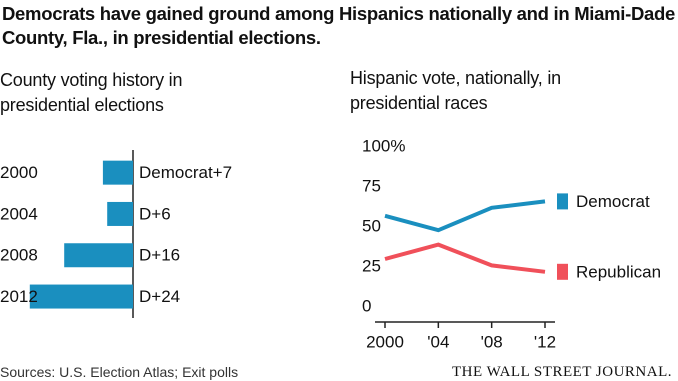  Describe the element at coordinates (492, 341) in the screenshot. I see `x-tick-label: '08` at that location.